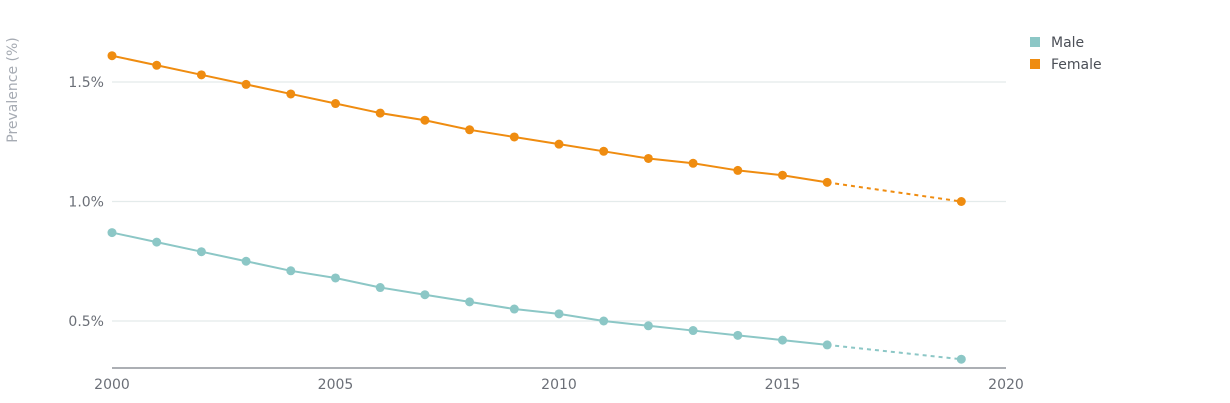 This screenshot has width=1230, height=403. I want to click on legend: Male Female, so click(1066, 54).